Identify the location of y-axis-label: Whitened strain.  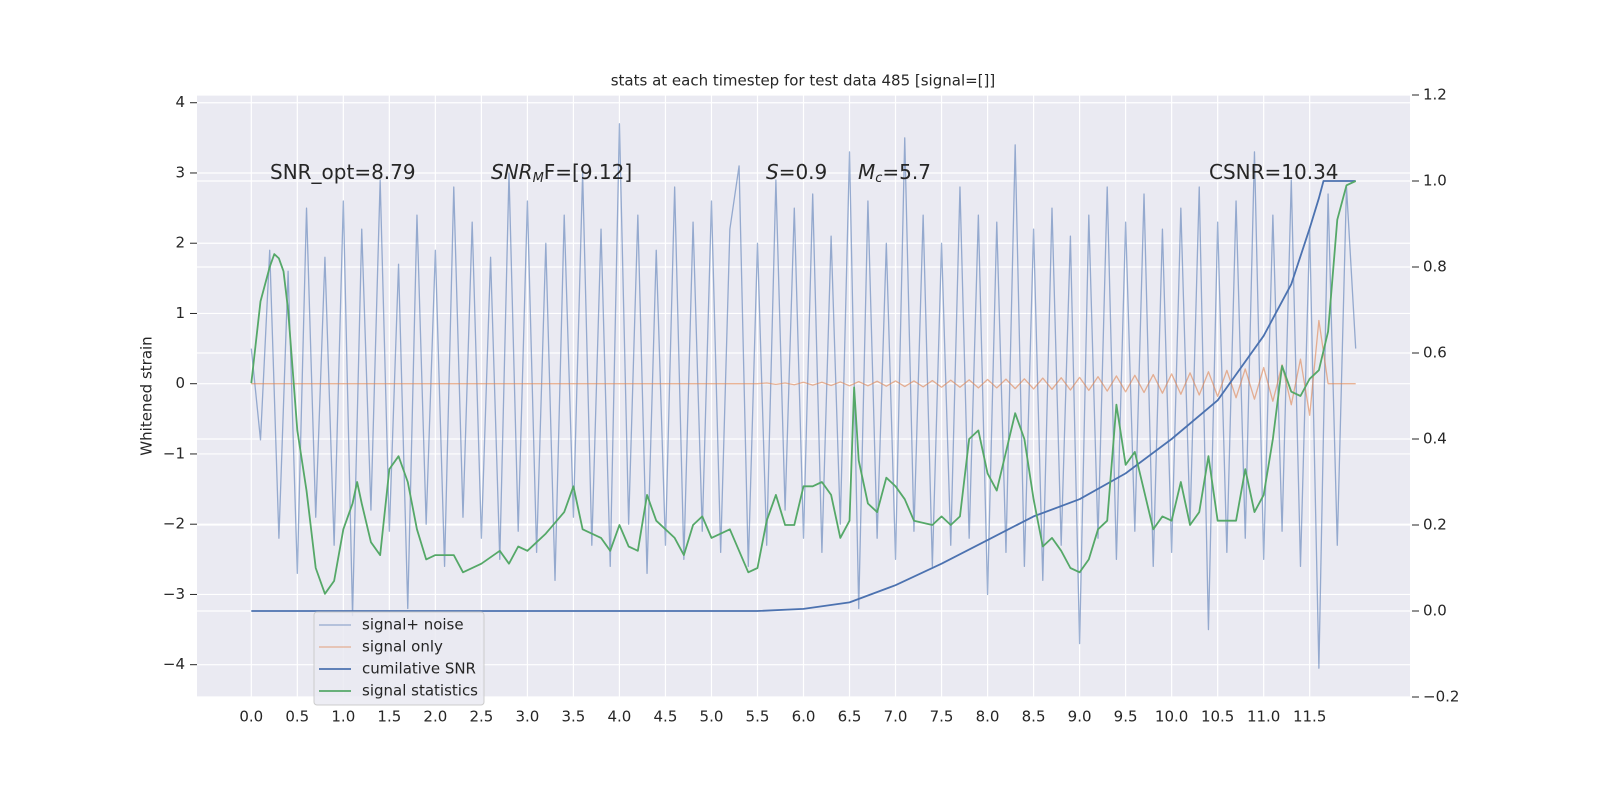
(147, 395).